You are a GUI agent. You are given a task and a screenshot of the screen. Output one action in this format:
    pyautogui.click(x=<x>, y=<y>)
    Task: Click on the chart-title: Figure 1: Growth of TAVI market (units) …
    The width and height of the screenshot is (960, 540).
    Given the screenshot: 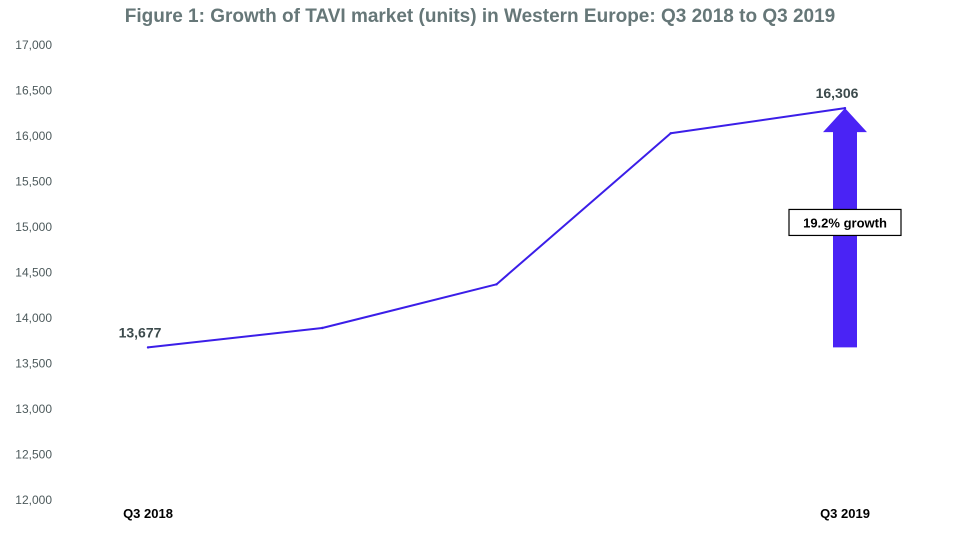 What is the action you would take?
    pyautogui.click(x=480, y=16)
    